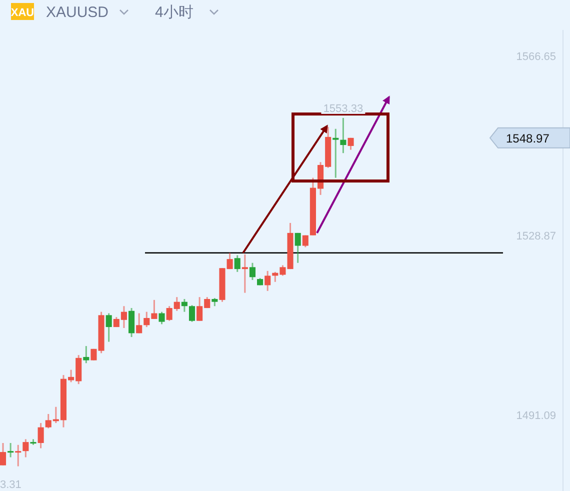 The width and height of the screenshot is (570, 491). Describe the element at coordinates (174, 12) in the screenshot. I see `chart-subtitle: 4小时` at that location.